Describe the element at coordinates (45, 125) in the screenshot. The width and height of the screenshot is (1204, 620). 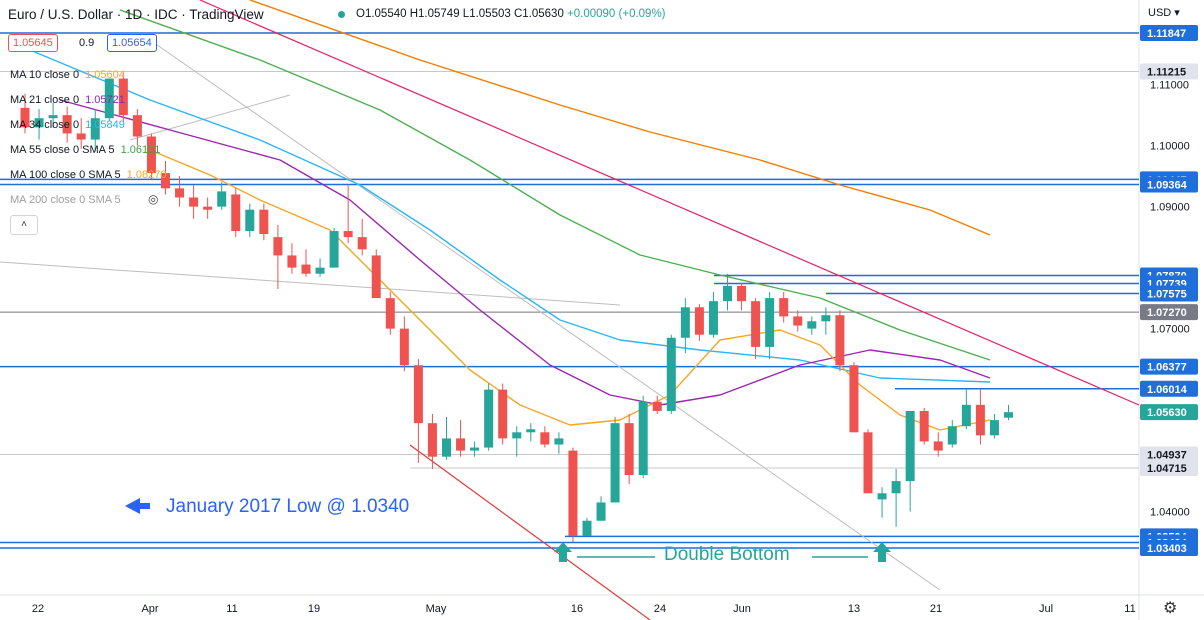
I see `indicator-label: MA 34 close 0` at that location.